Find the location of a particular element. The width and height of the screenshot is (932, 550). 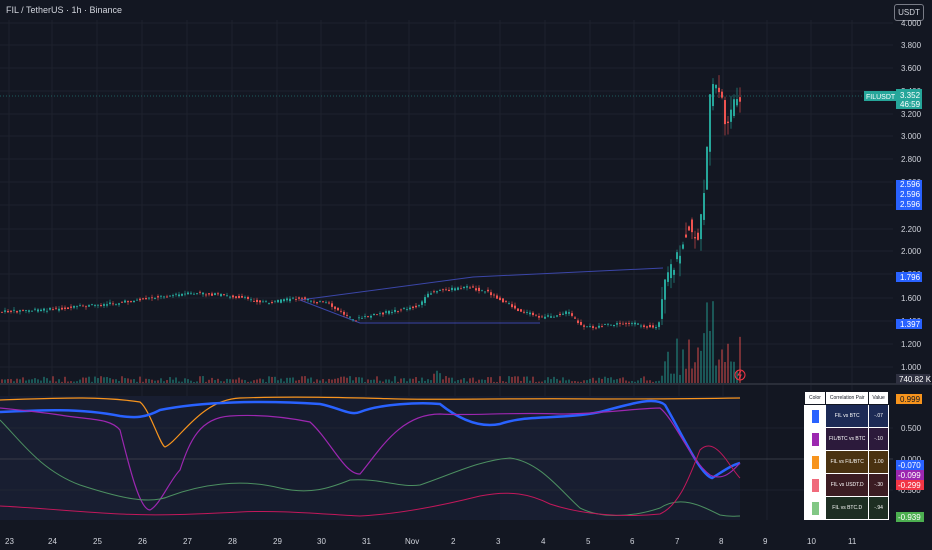

price-label-current: 3.352 46:59 is located at coordinates (909, 99).